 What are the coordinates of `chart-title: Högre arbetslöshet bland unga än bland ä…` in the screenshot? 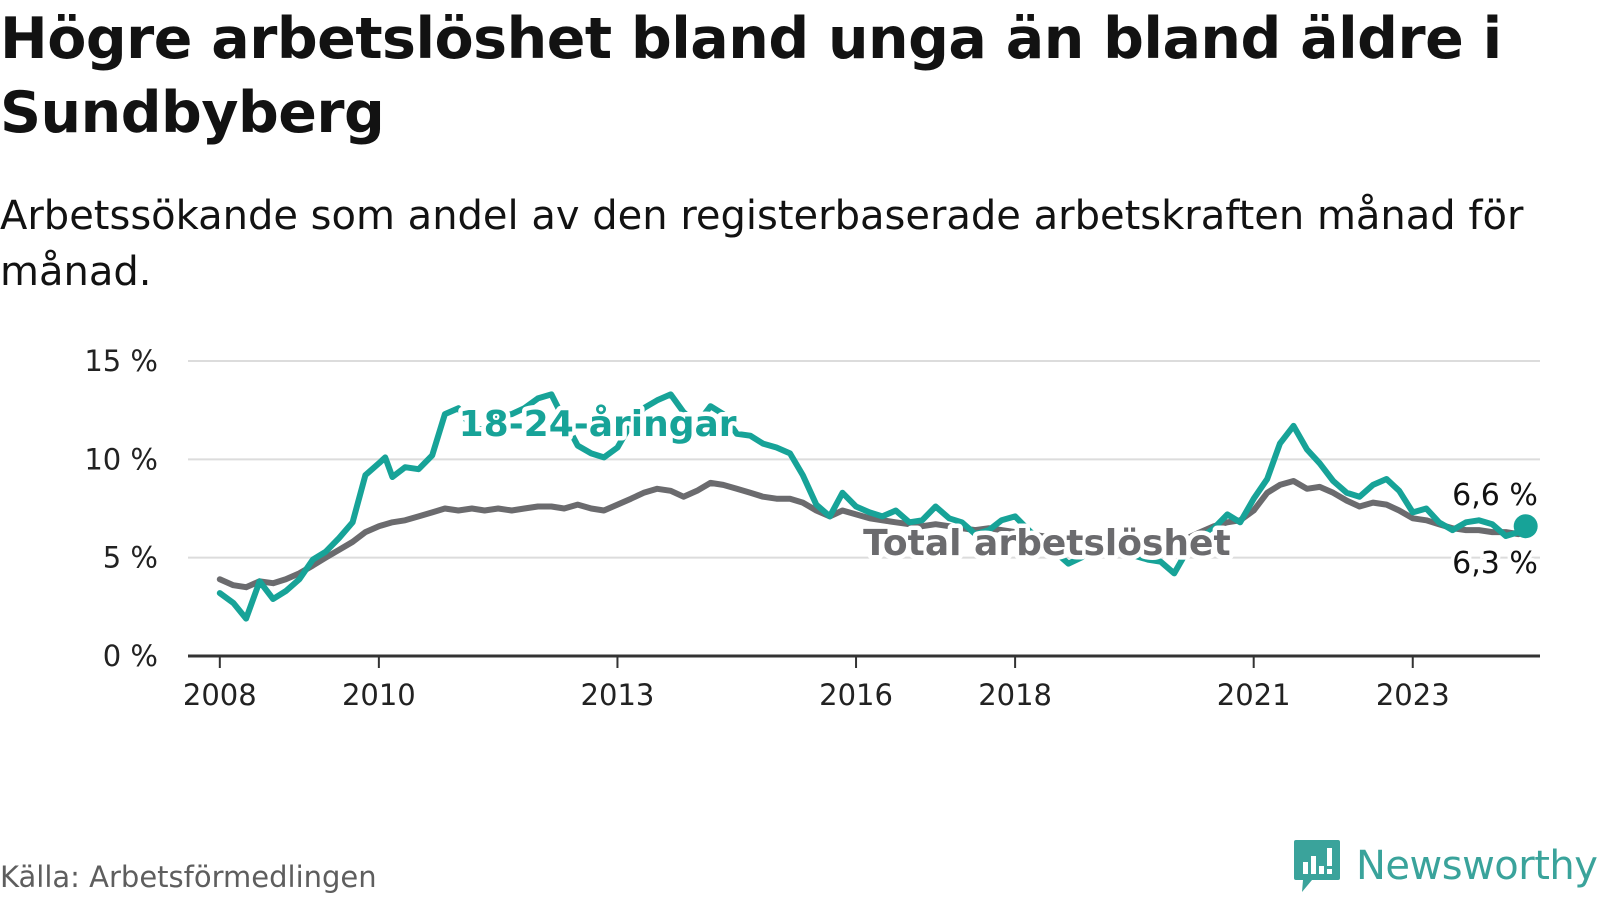 It's located at (751, 76).